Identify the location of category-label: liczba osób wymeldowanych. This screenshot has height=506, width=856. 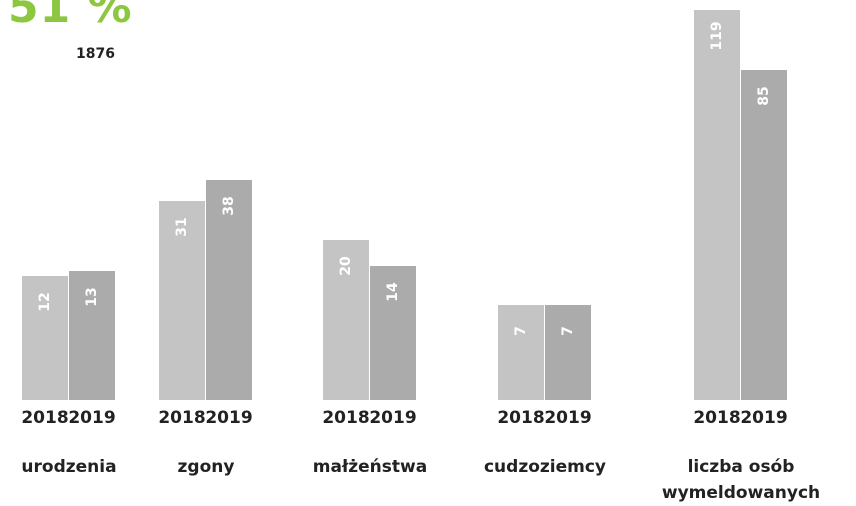
(741, 480).